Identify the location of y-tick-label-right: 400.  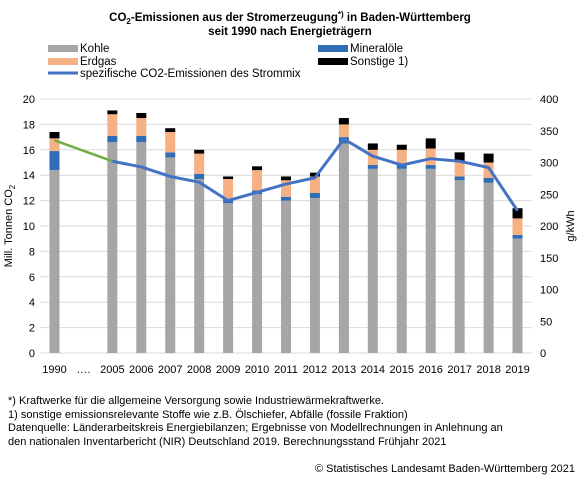
(549, 100).